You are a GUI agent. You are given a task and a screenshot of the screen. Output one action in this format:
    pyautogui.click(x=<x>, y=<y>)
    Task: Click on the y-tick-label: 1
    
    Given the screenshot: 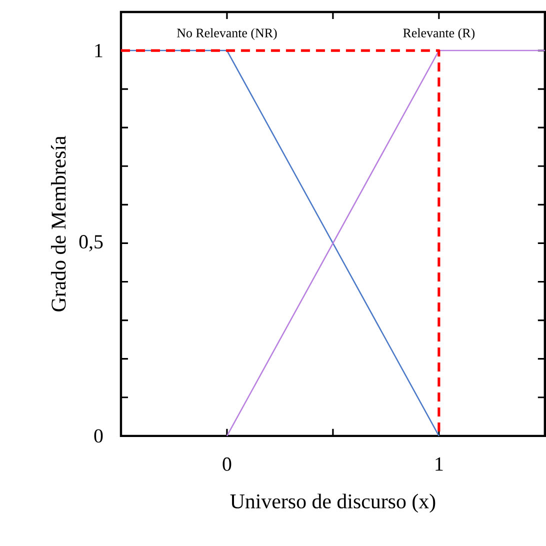 What is the action you would take?
    pyautogui.click(x=98, y=51)
    